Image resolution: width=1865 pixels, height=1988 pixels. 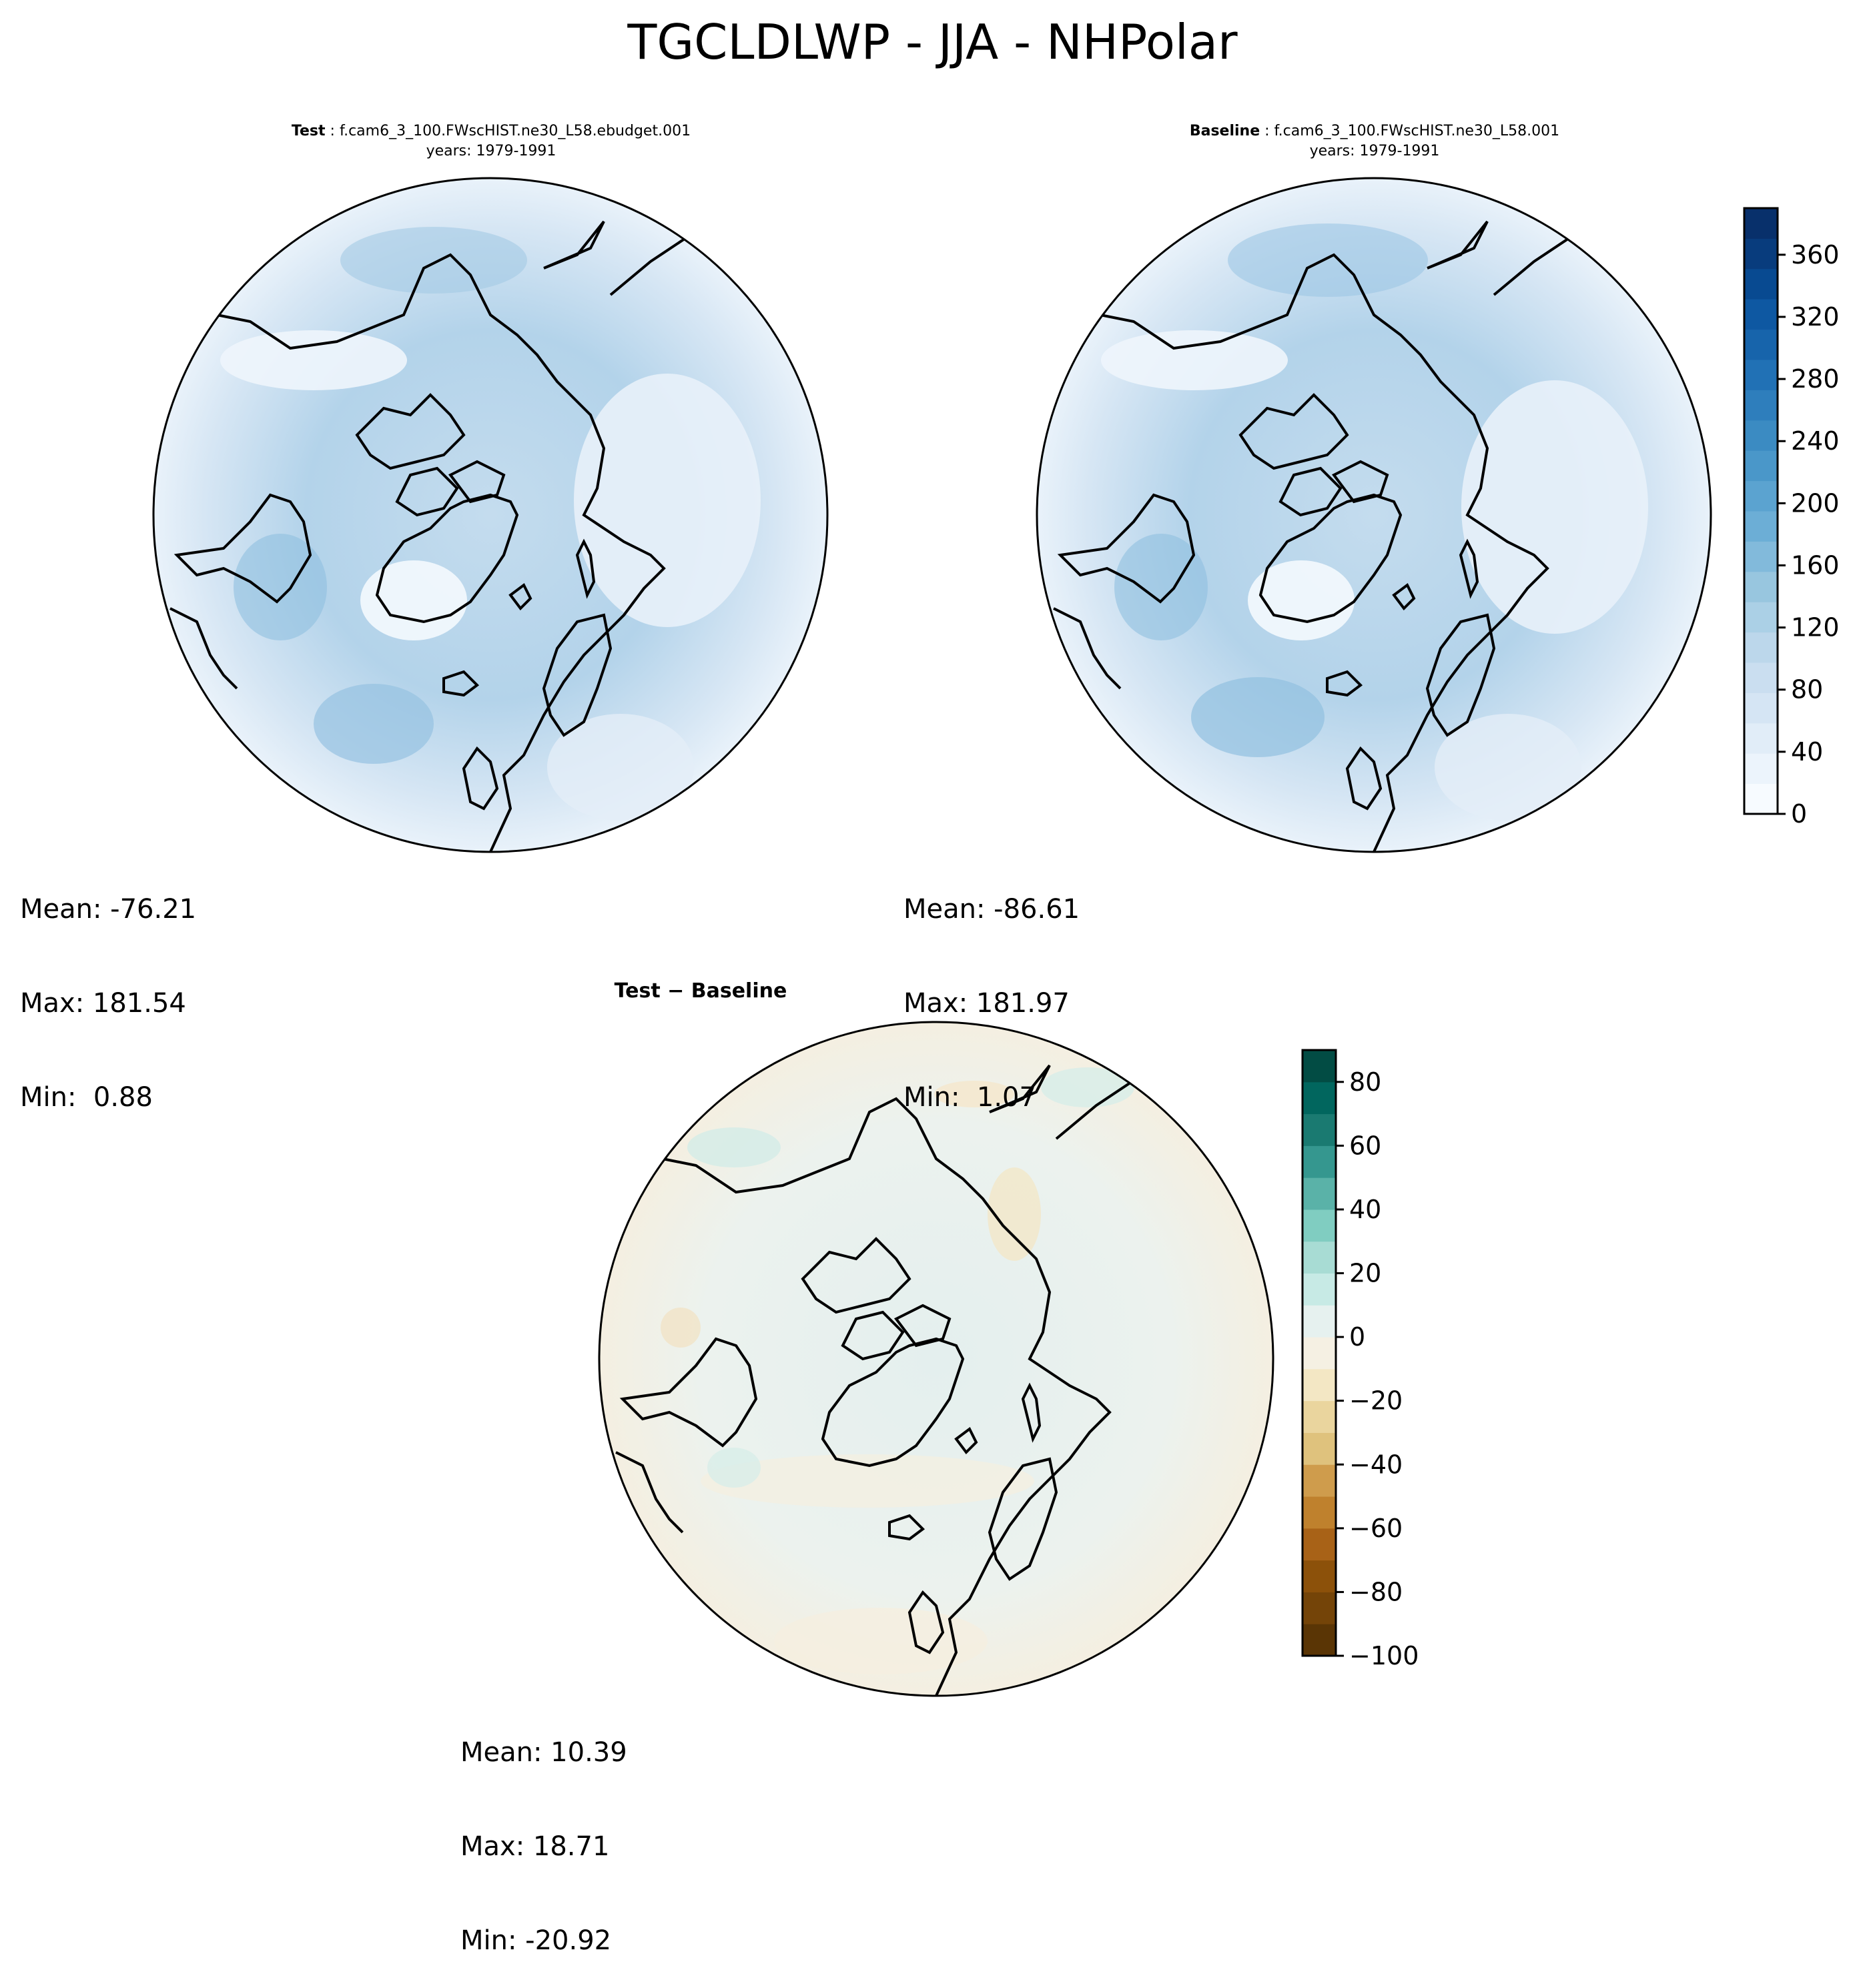 I want to click on diff-max: Max: 18.71, so click(x=535, y=1846).